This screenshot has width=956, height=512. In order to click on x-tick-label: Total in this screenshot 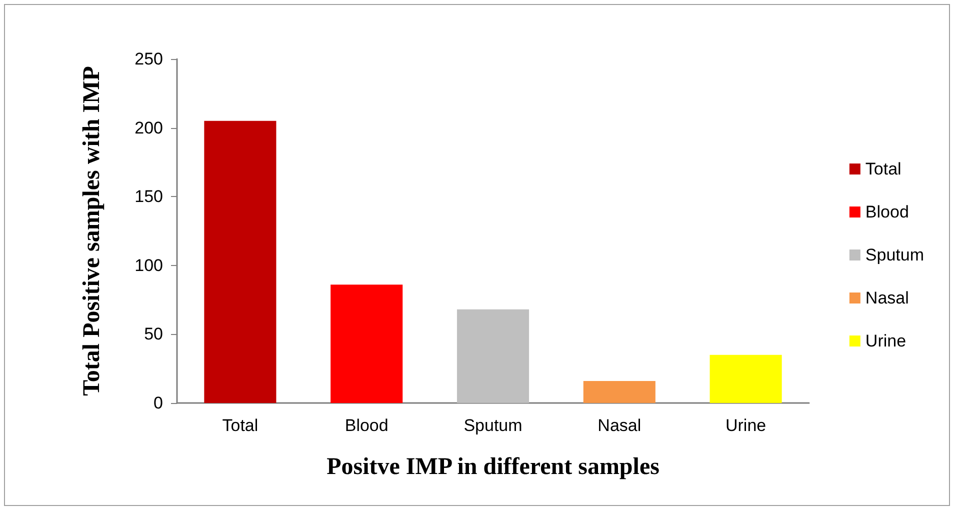, I will do `click(240, 425)`.